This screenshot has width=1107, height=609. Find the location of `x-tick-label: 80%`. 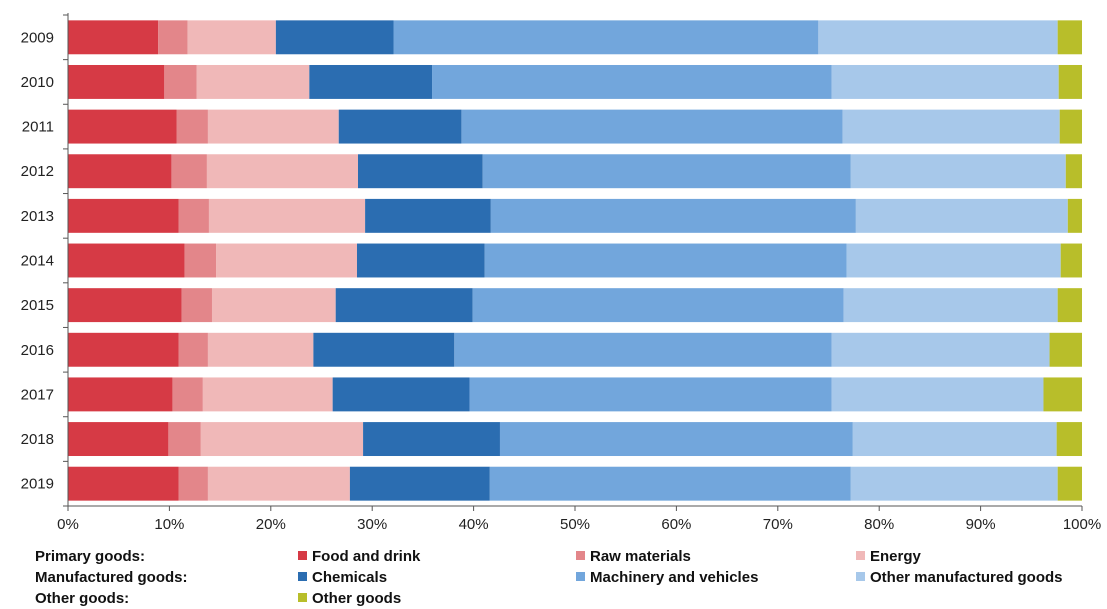

x-tick-label: 80% is located at coordinates (879, 524).